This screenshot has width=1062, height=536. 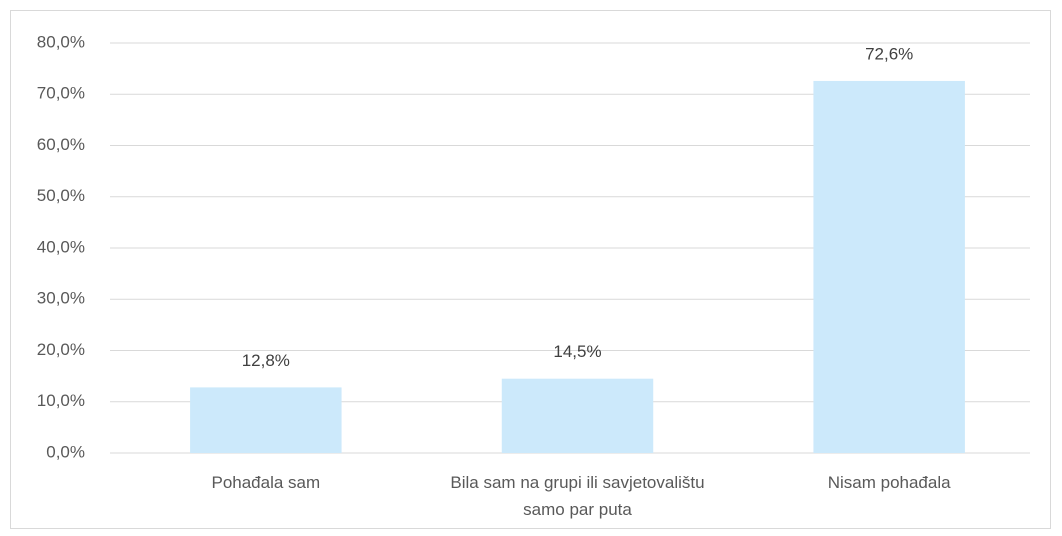 I want to click on x-tick-label: Pohađala sam, so click(x=266, y=482).